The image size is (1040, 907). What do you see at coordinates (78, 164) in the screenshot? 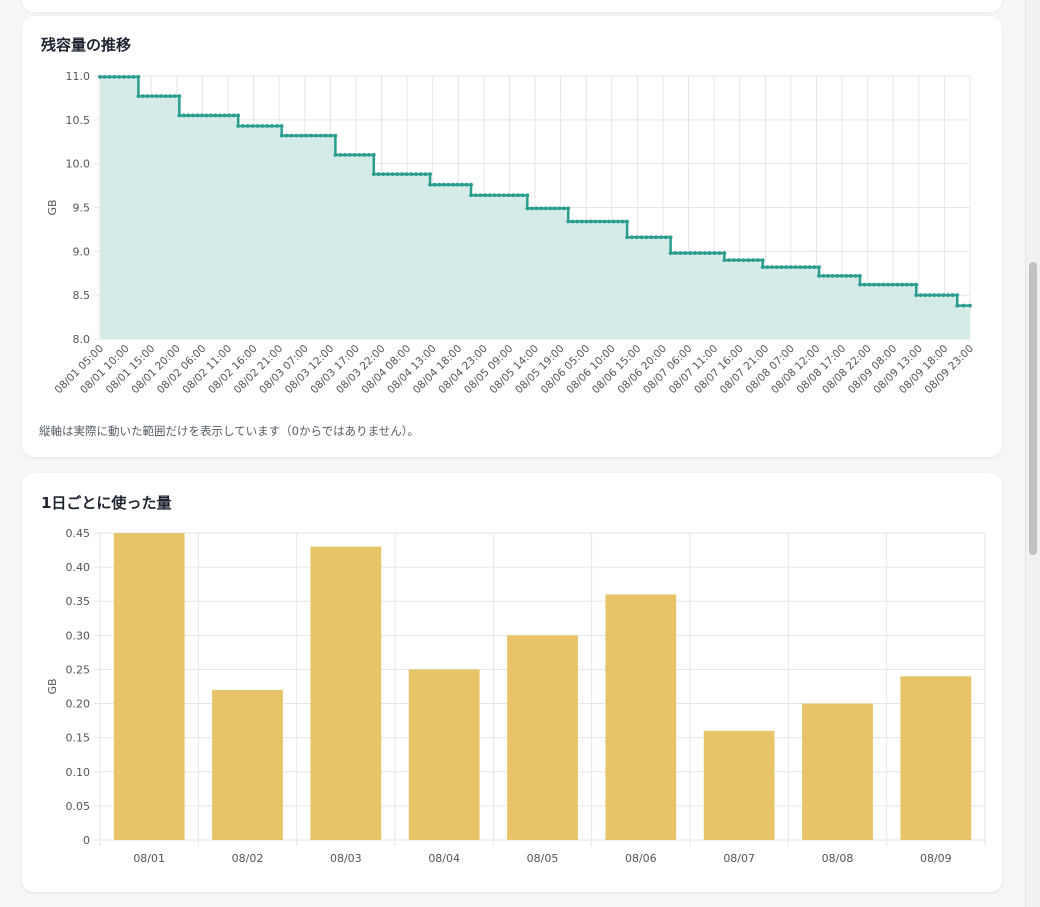
I see `y-tick-label: 10.0` at bounding box center [78, 164].